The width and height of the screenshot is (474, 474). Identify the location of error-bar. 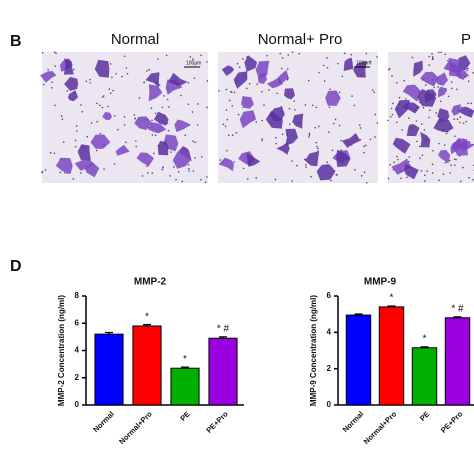
(185, 367).